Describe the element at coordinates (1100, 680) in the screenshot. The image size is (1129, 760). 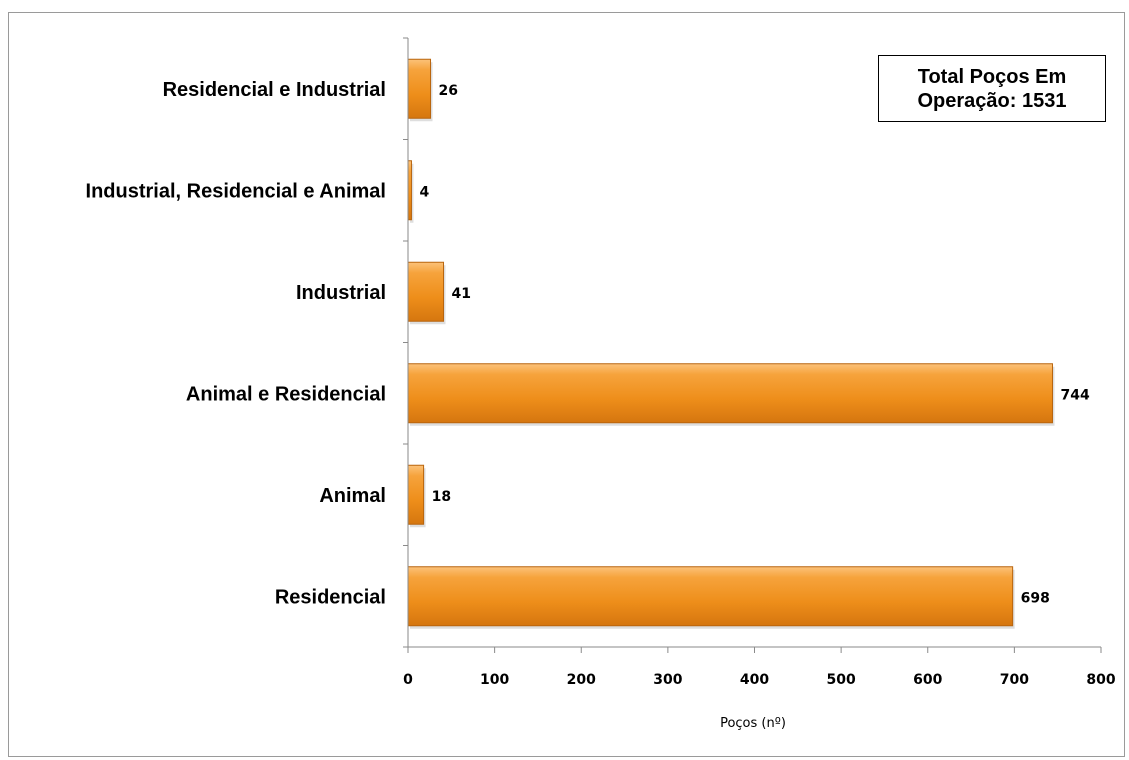
I see `x-tick-label: 800` at that location.